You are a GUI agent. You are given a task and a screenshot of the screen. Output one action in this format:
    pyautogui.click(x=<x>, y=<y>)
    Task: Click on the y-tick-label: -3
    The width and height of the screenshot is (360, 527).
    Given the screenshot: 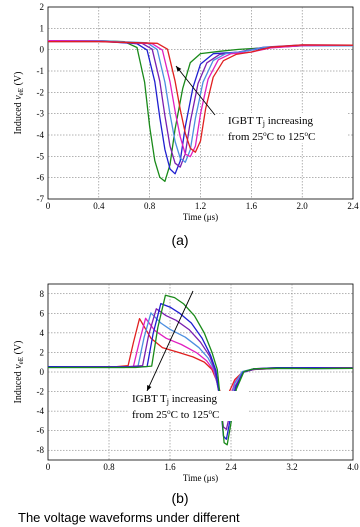 What is the action you would take?
    pyautogui.click(x=41, y=114)
    